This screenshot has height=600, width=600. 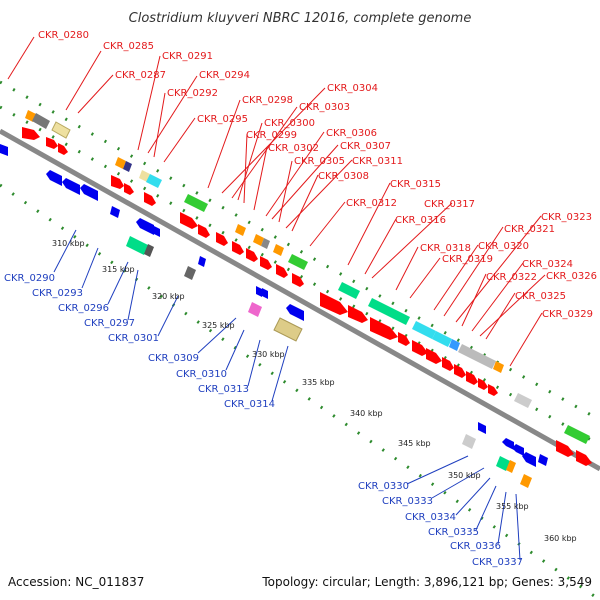 What do you see at coordinates (192, 93) in the screenshot?
I see `gene-label: CKR_0292` at bounding box center [192, 93].